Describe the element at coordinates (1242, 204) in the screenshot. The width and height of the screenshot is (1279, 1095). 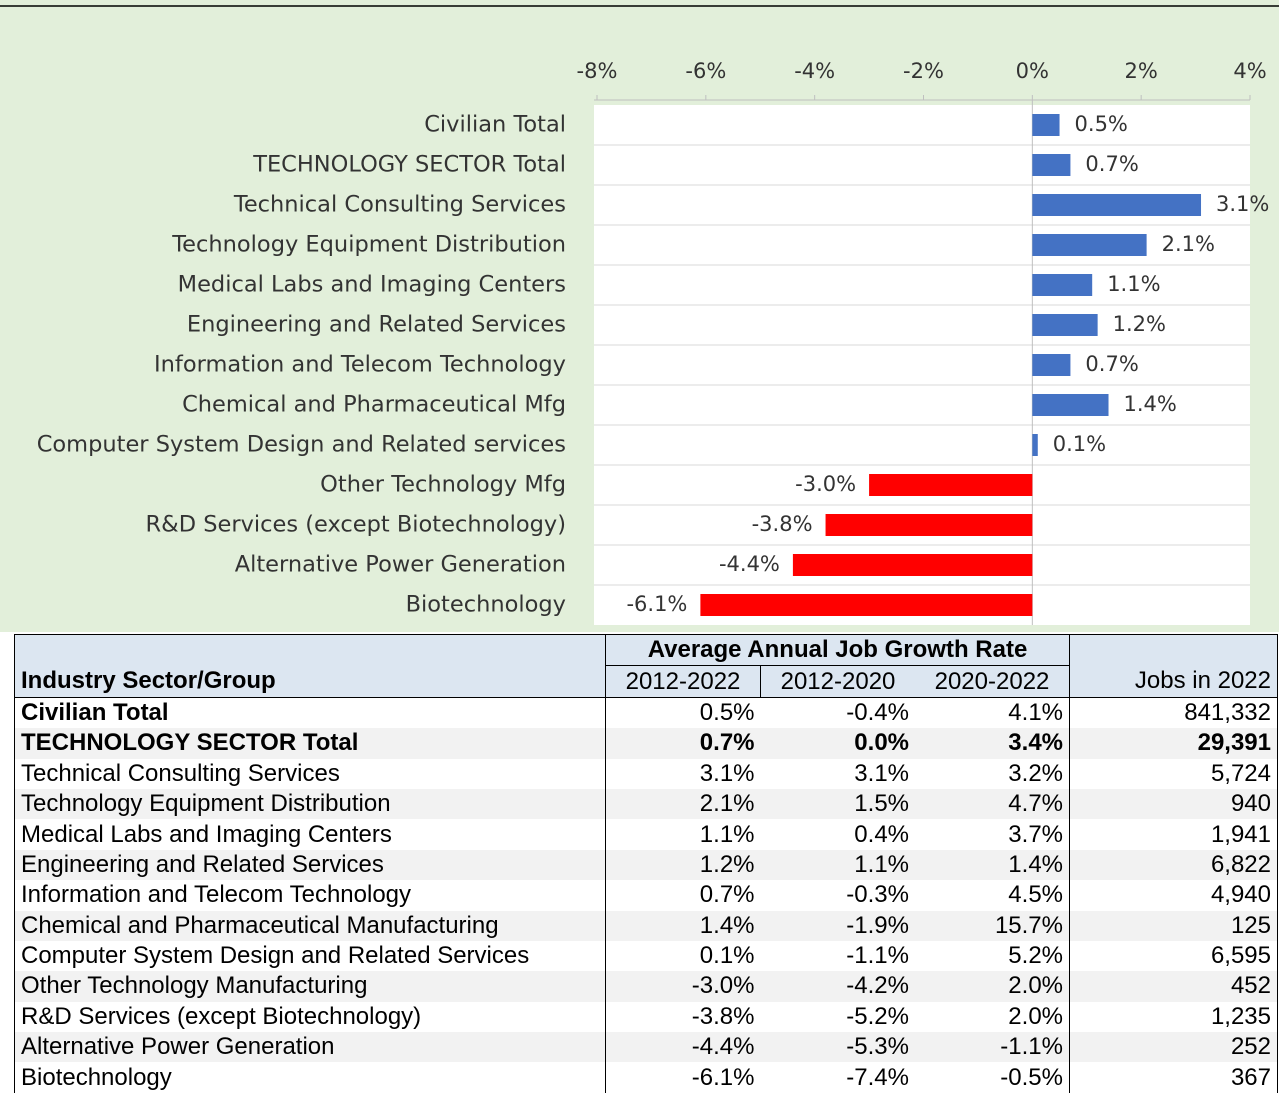
I see `value-label: 3.1%` at that location.